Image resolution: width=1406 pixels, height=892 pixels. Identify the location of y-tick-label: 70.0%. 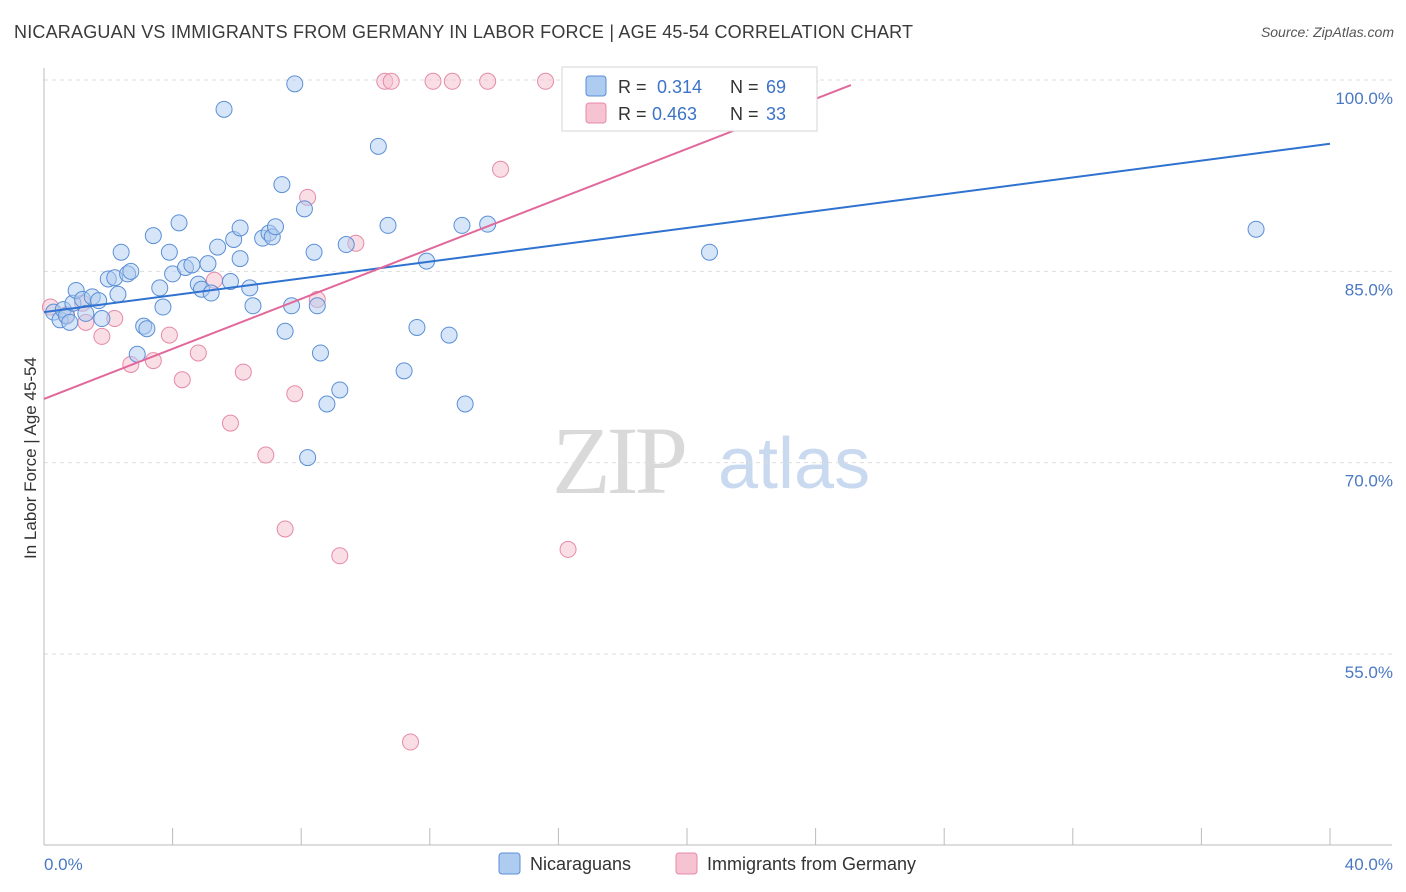
(1369, 481).